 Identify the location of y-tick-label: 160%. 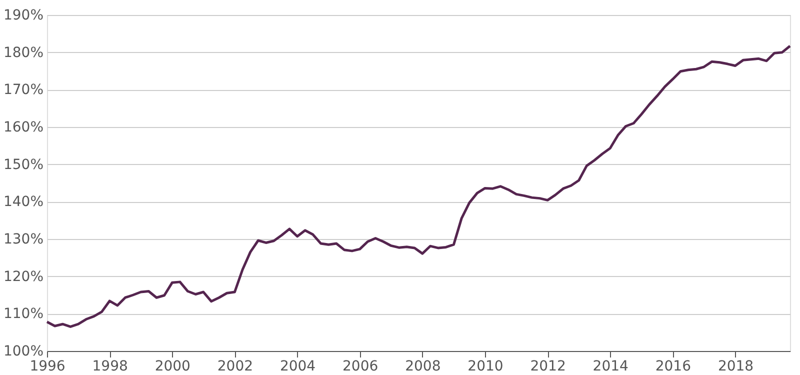
(23, 128).